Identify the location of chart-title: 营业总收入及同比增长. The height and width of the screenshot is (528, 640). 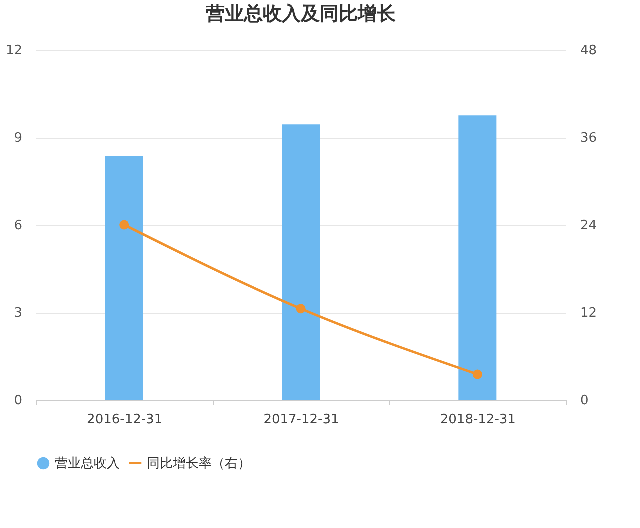
(301, 14).